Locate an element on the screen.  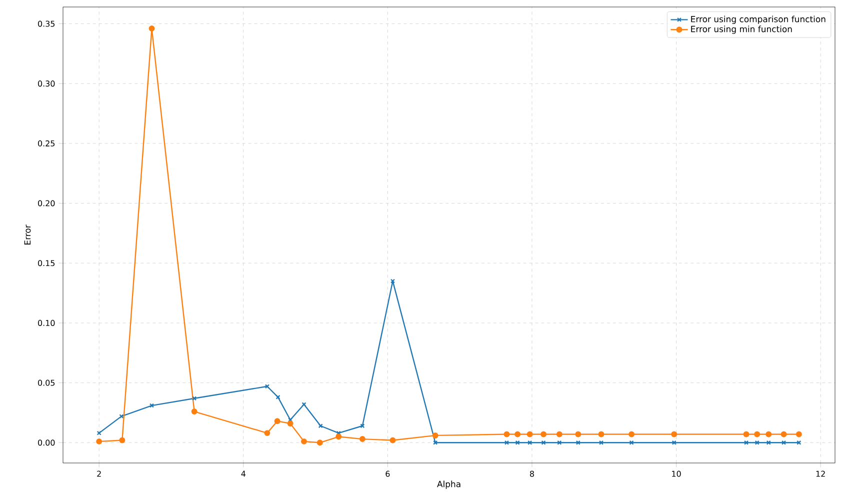
legend-label: Error using comparison function is located at coordinates (758, 20).